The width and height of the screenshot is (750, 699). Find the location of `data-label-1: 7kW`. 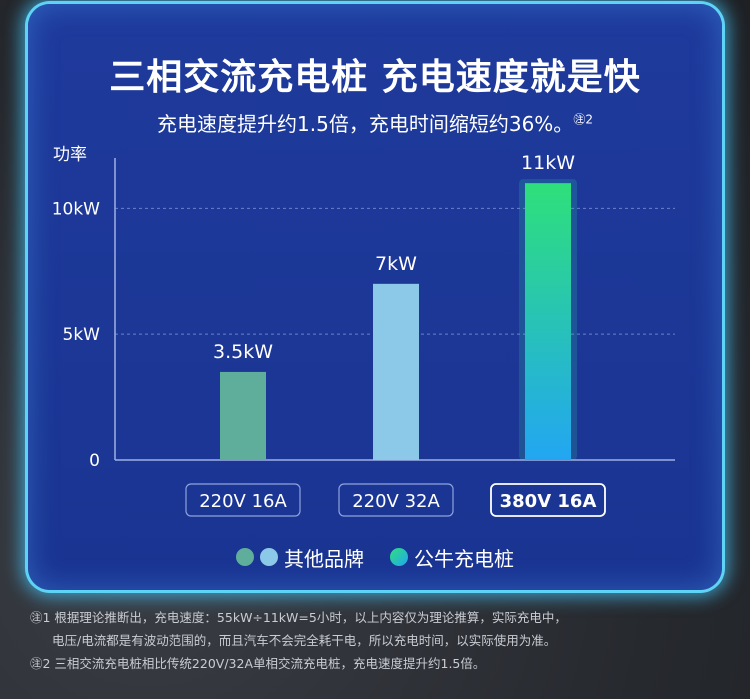

data-label-1: 7kW is located at coordinates (396, 264).